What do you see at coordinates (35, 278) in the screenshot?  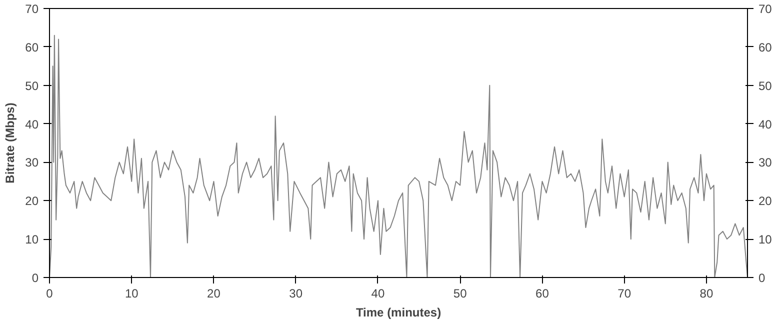 I see `y-tick-label: 0` at bounding box center [35, 278].